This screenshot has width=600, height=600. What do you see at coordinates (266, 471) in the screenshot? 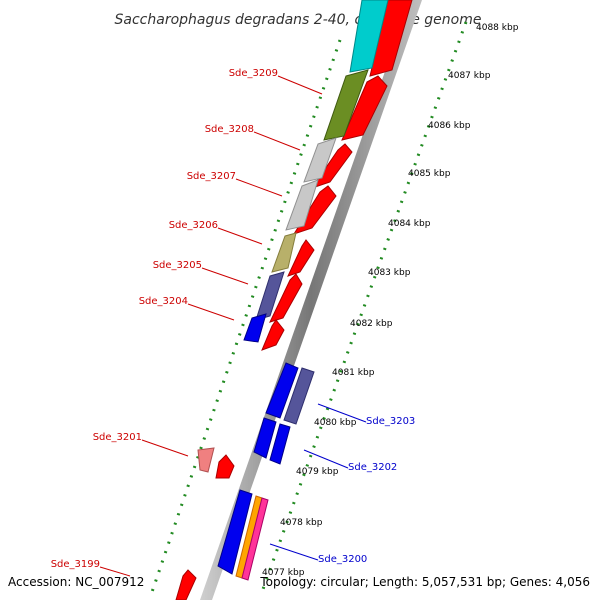
I see `reverse-strand-genes` at bounding box center [266, 471].